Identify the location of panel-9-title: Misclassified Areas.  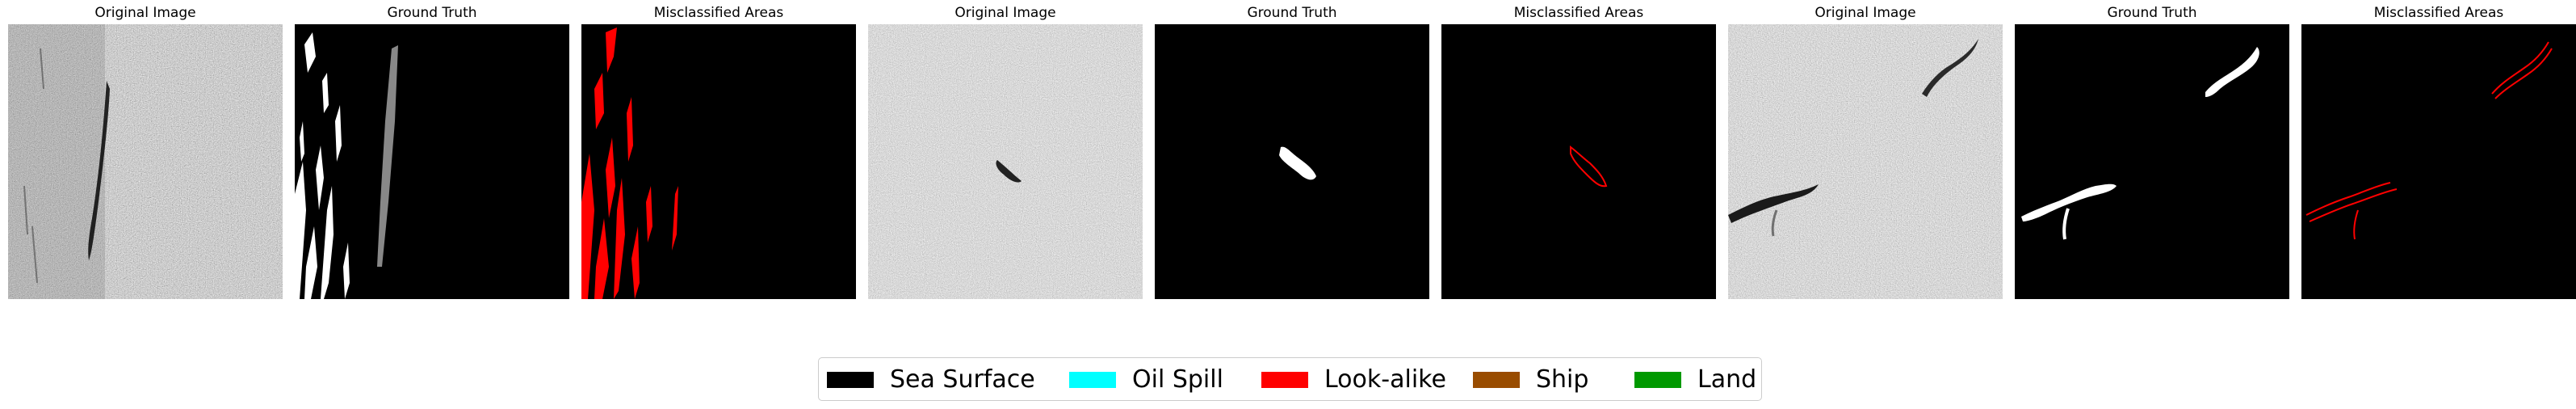
(2438, 13).